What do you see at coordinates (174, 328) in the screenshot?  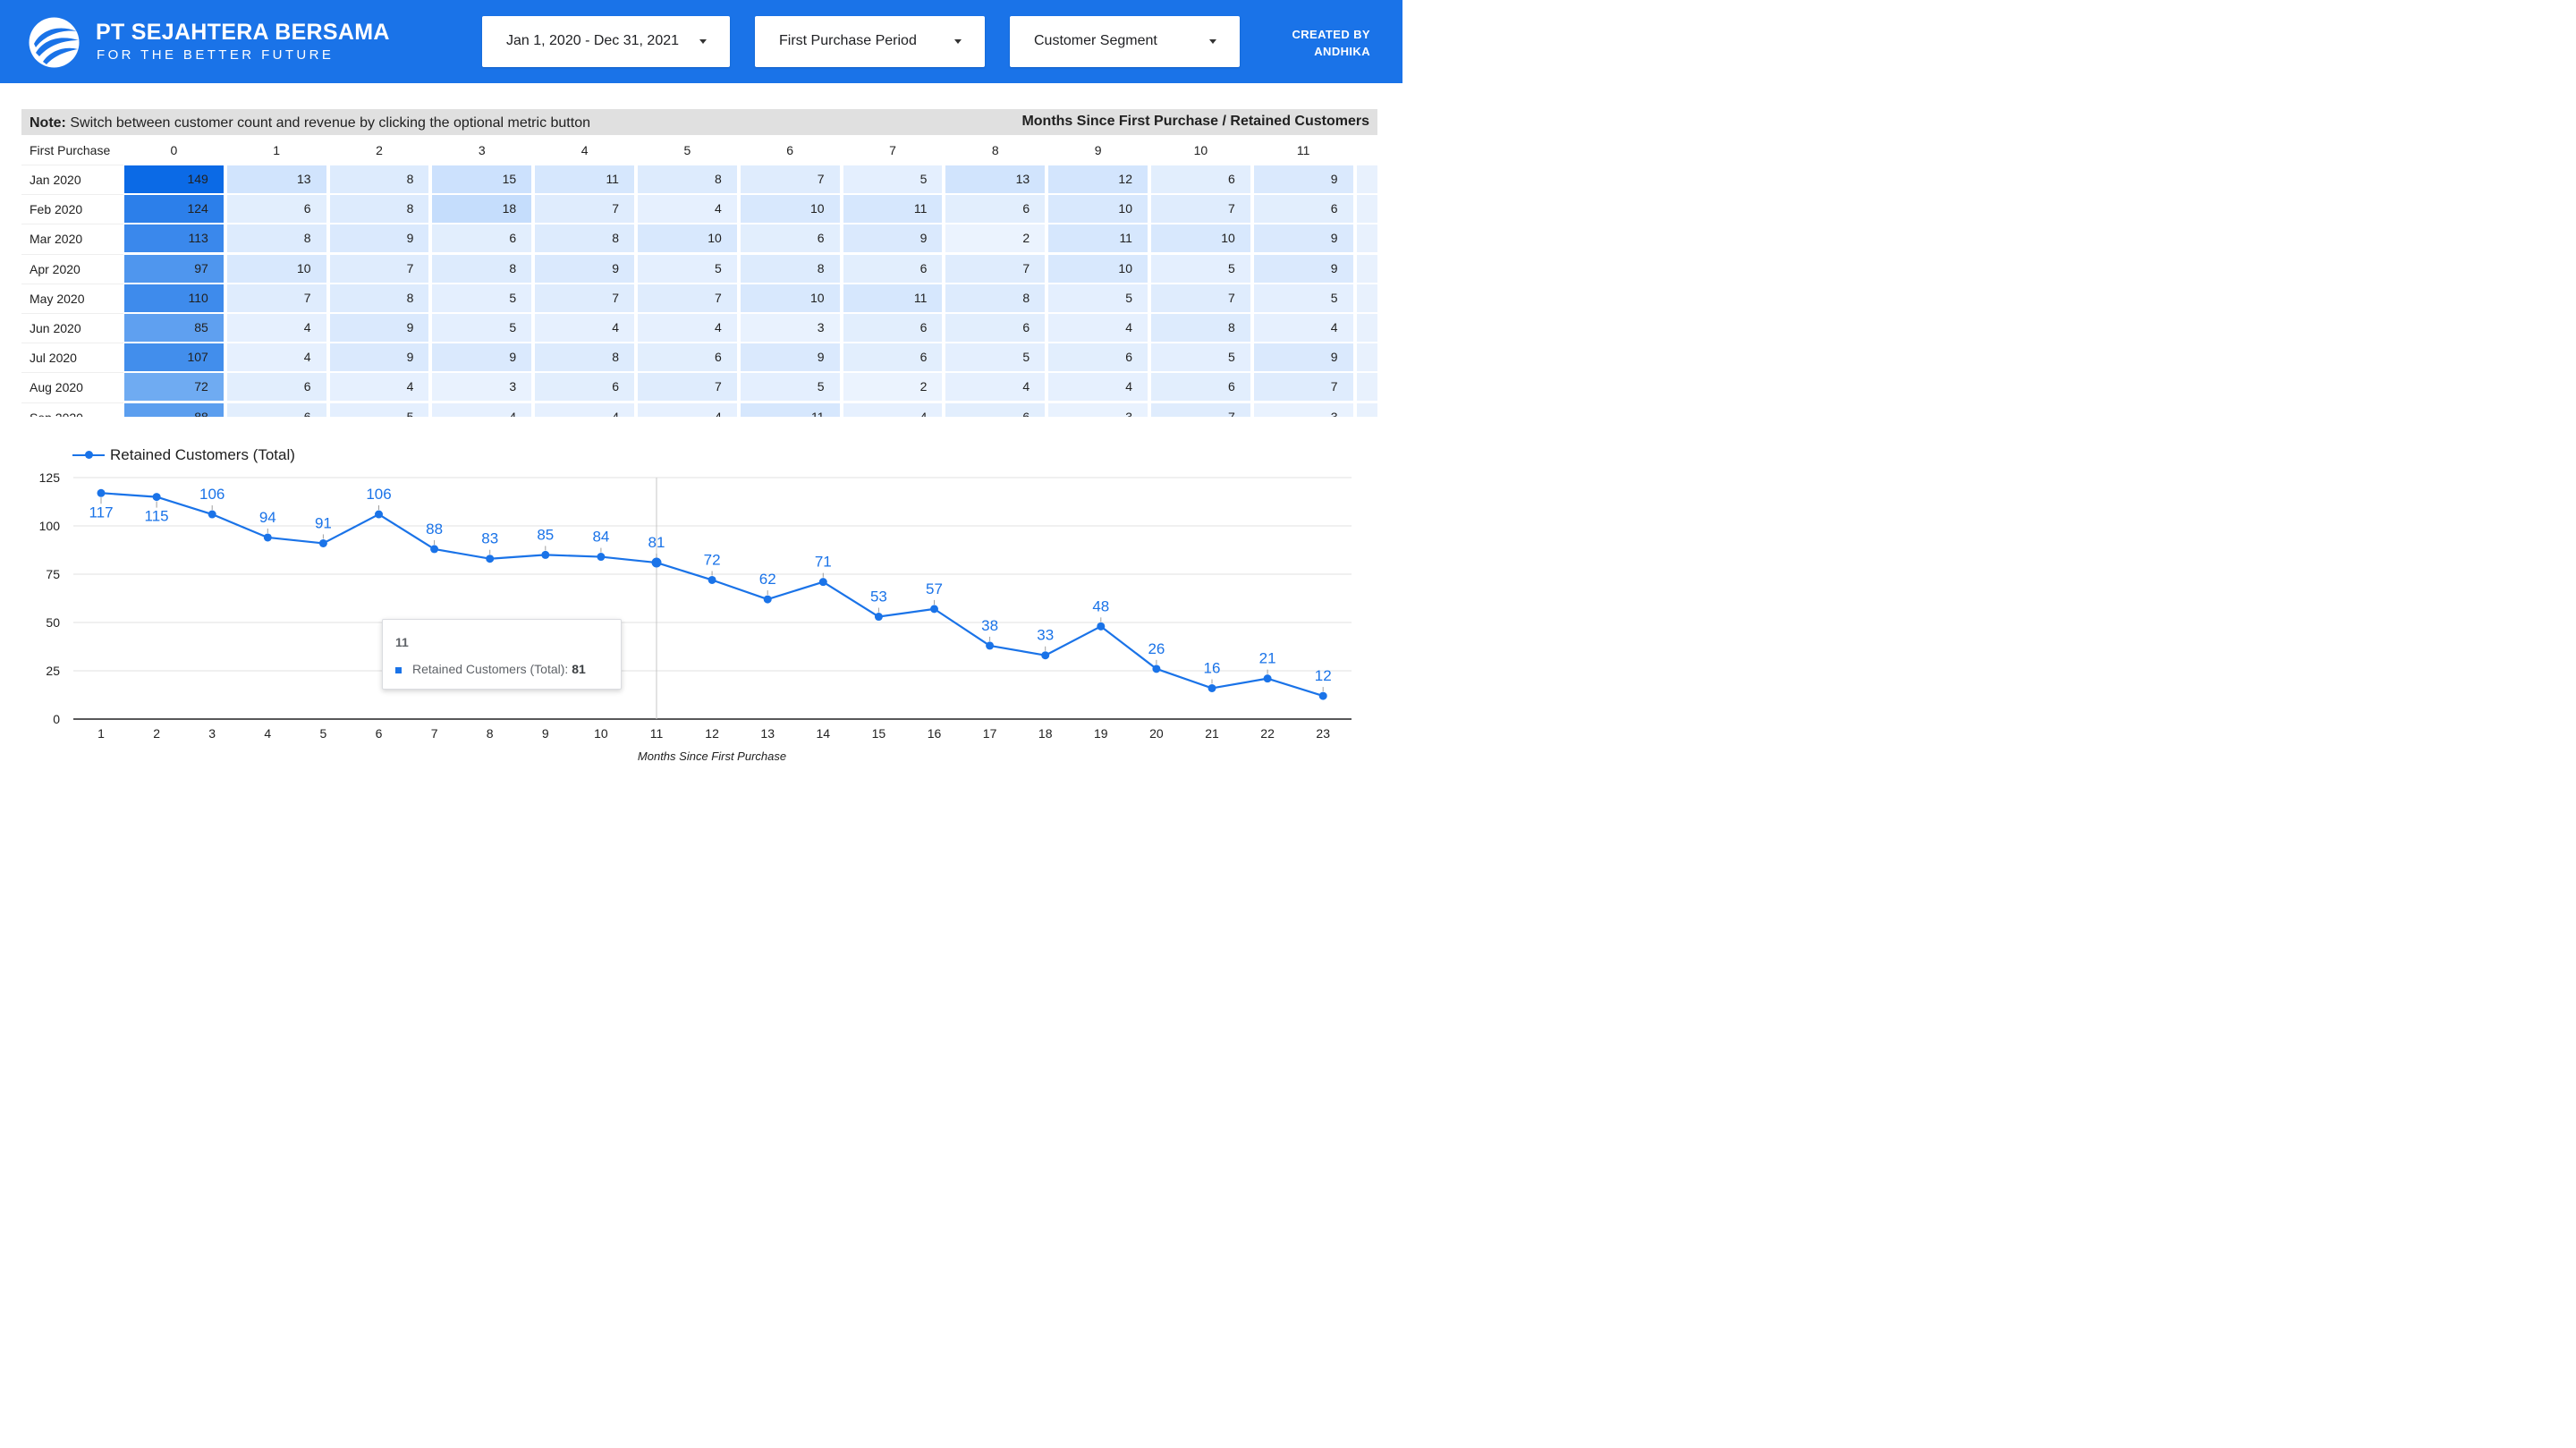 I see `cohort-cell: 85` at bounding box center [174, 328].